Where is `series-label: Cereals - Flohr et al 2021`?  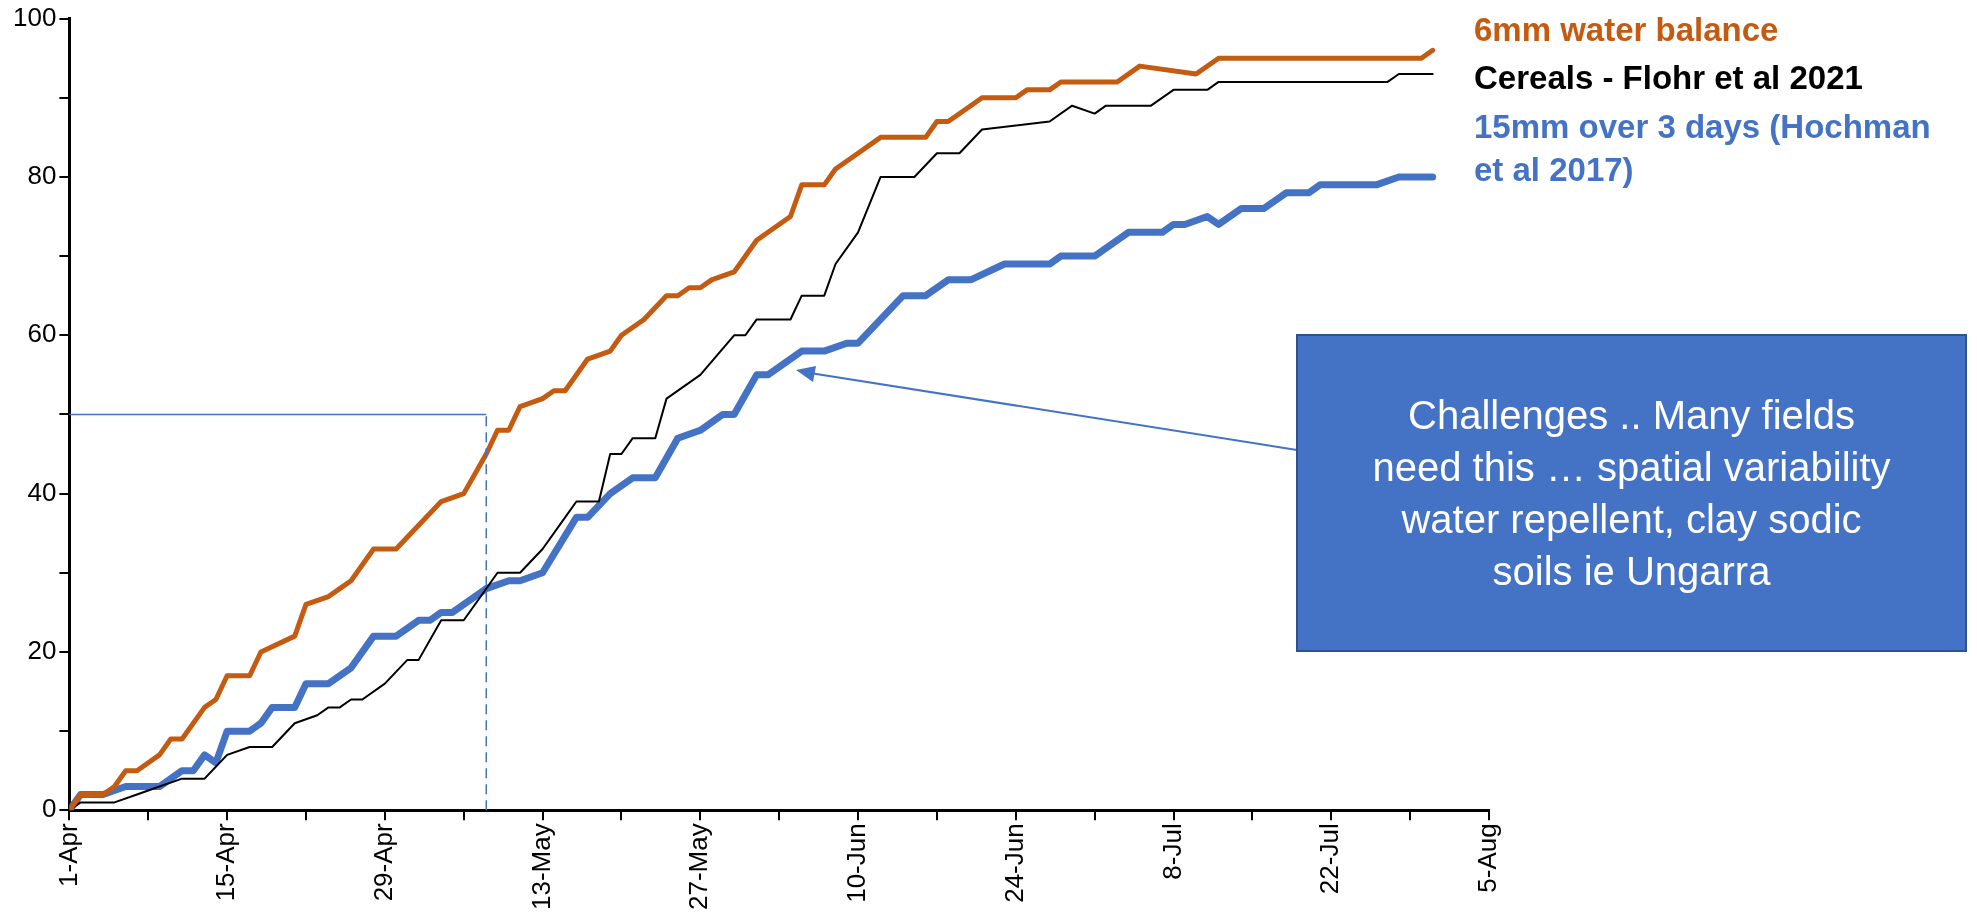 series-label: Cereals - Flohr et al 2021 is located at coordinates (1669, 78).